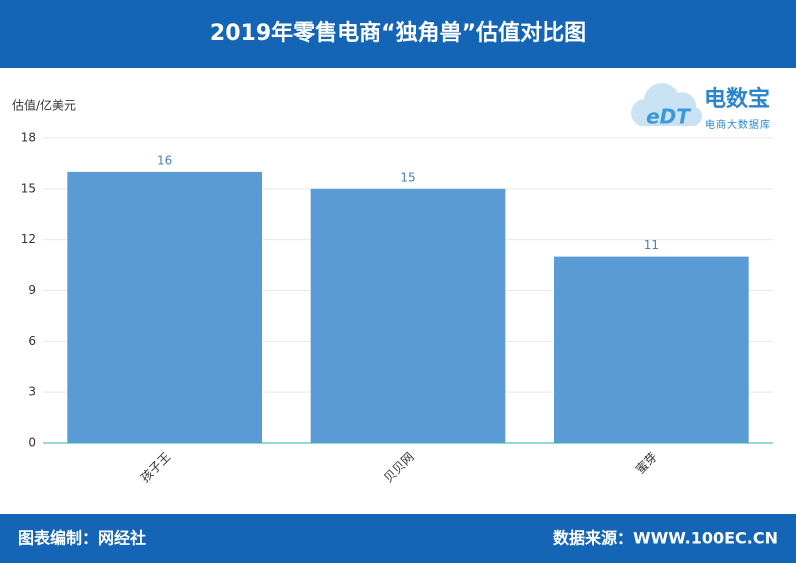 This screenshot has width=796, height=563. I want to click on y-tick-label: 9, so click(32, 290).